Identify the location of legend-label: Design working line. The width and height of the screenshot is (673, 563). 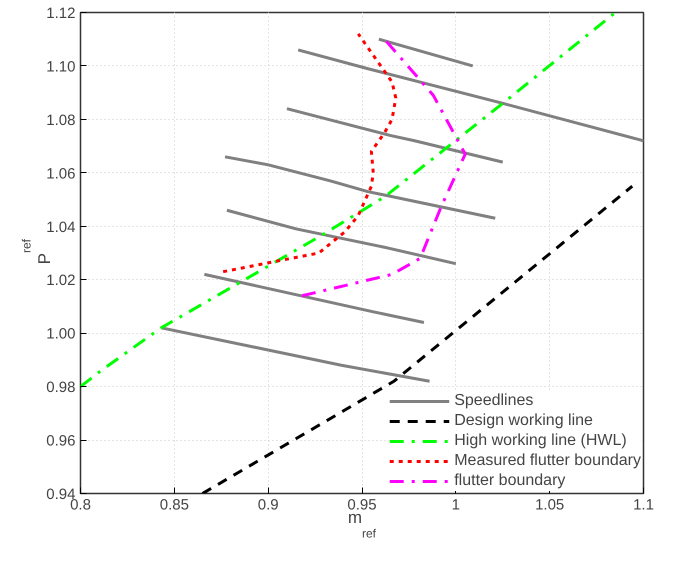
(523, 421).